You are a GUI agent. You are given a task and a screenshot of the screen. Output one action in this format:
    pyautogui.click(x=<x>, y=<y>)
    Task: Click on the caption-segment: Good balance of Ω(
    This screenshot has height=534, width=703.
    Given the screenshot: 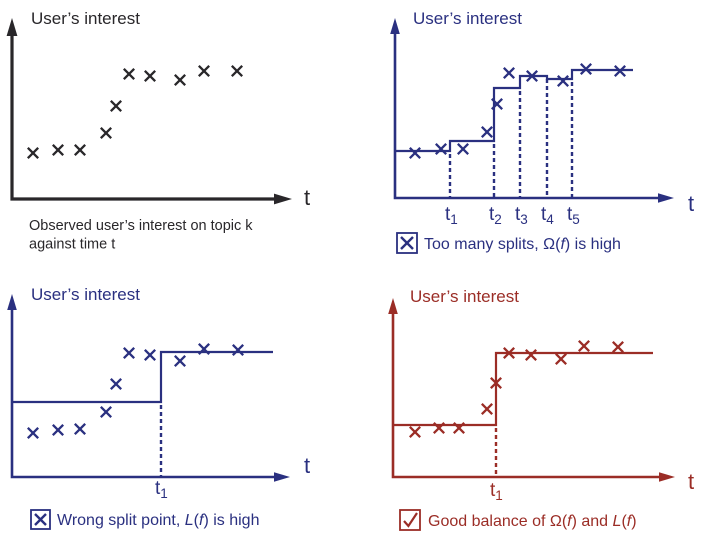 What is the action you would take?
    pyautogui.click(x=498, y=521)
    